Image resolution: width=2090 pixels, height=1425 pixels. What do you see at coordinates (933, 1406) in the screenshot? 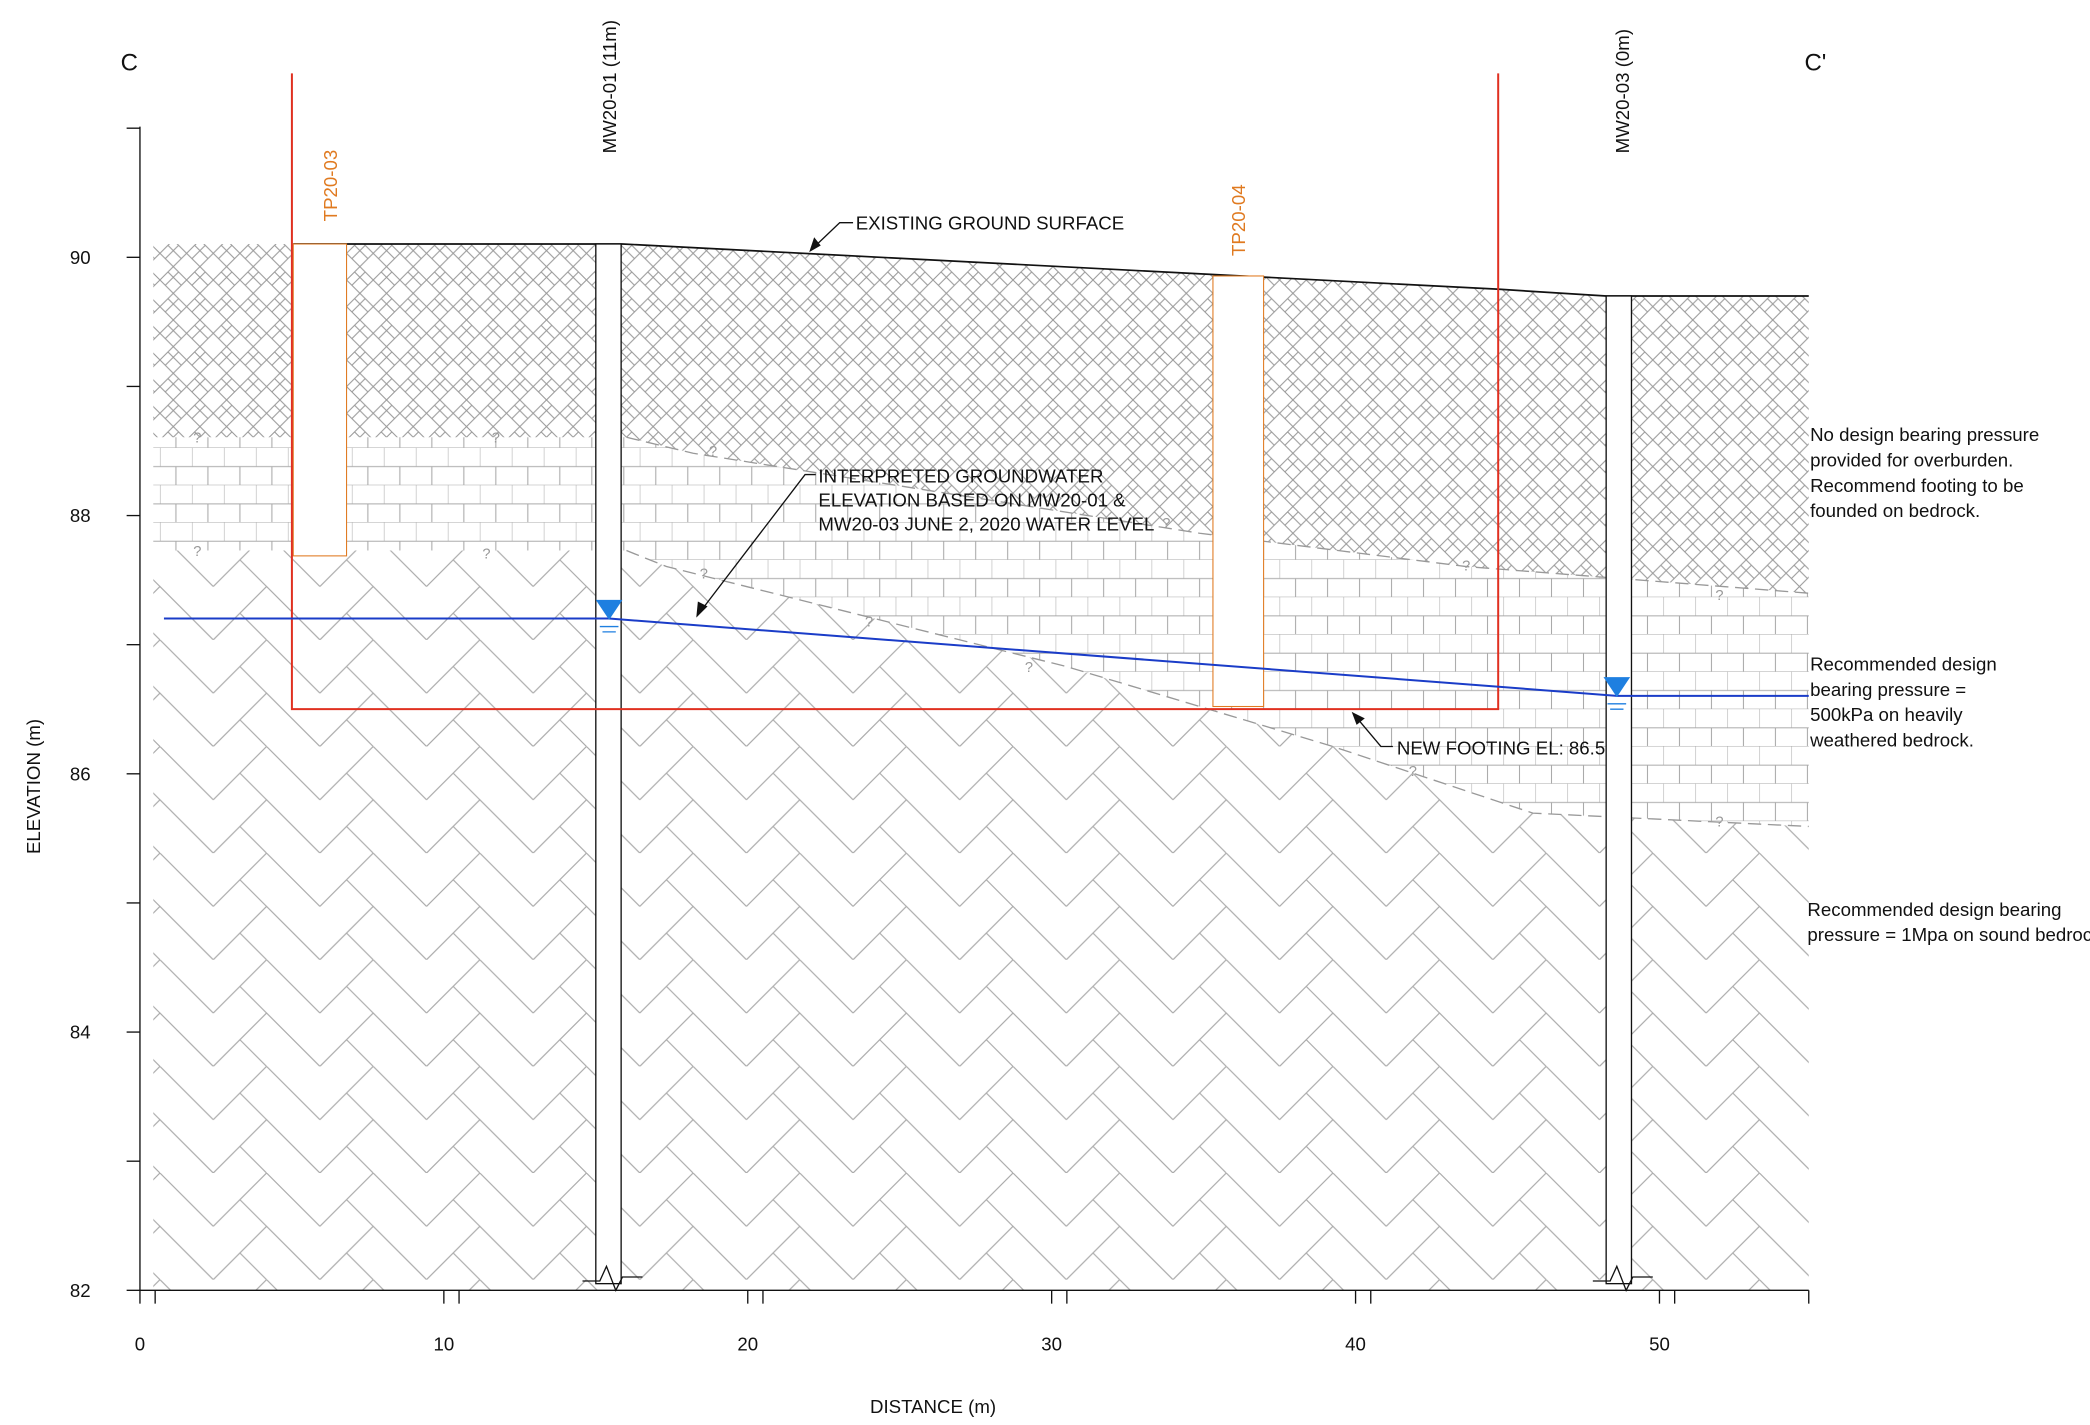
I see `x-axis-label: DISTANCE (m)` at bounding box center [933, 1406].